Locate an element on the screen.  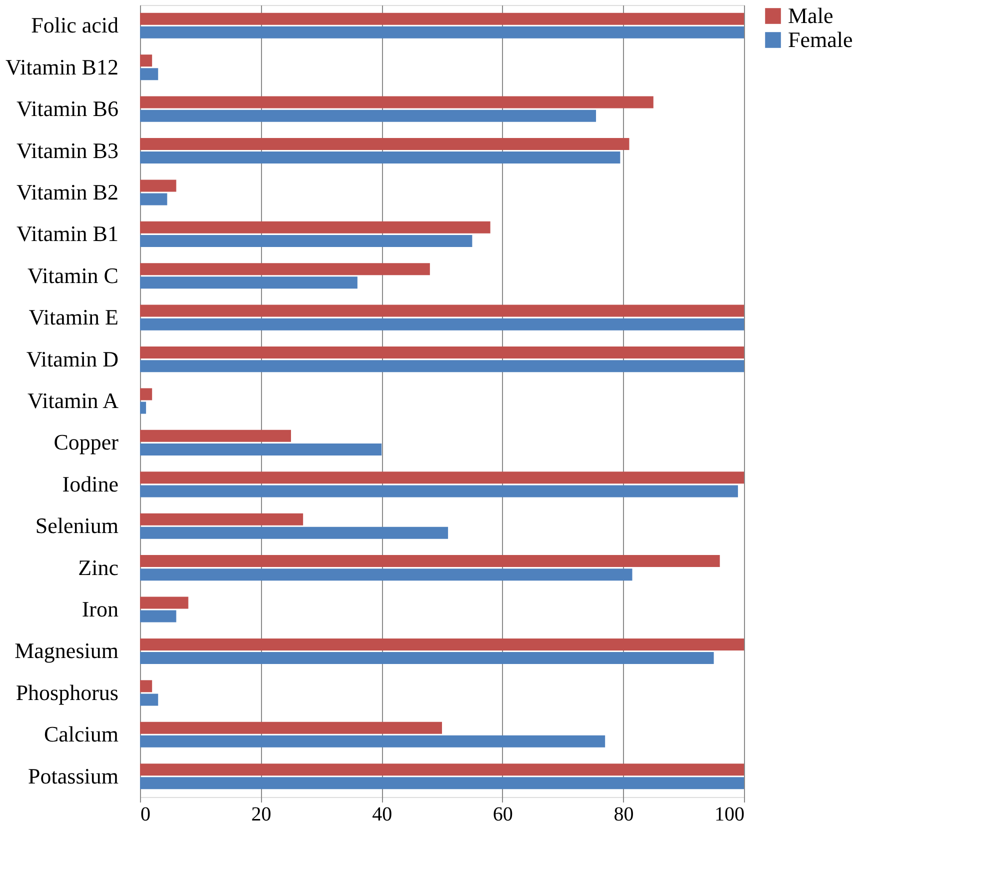
y-tick-label: Vitamin B3 is located at coordinates (67, 150).